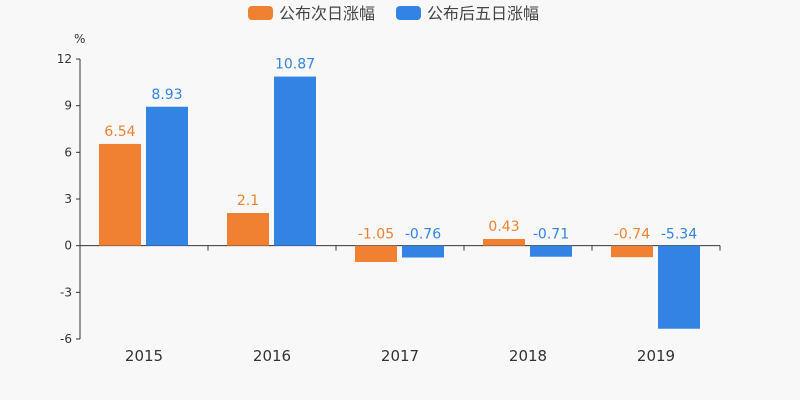 The height and width of the screenshot is (400, 800). Describe the element at coordinates (503, 227) in the screenshot. I see `data-label: 0.43` at that location.